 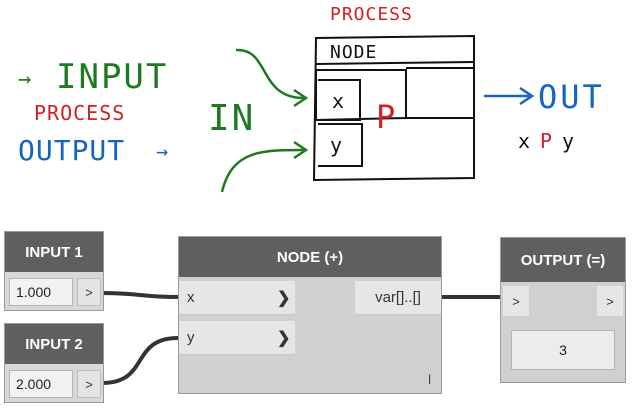 What do you see at coordinates (231, 118) in the screenshot?
I see `in-label: IN` at bounding box center [231, 118].